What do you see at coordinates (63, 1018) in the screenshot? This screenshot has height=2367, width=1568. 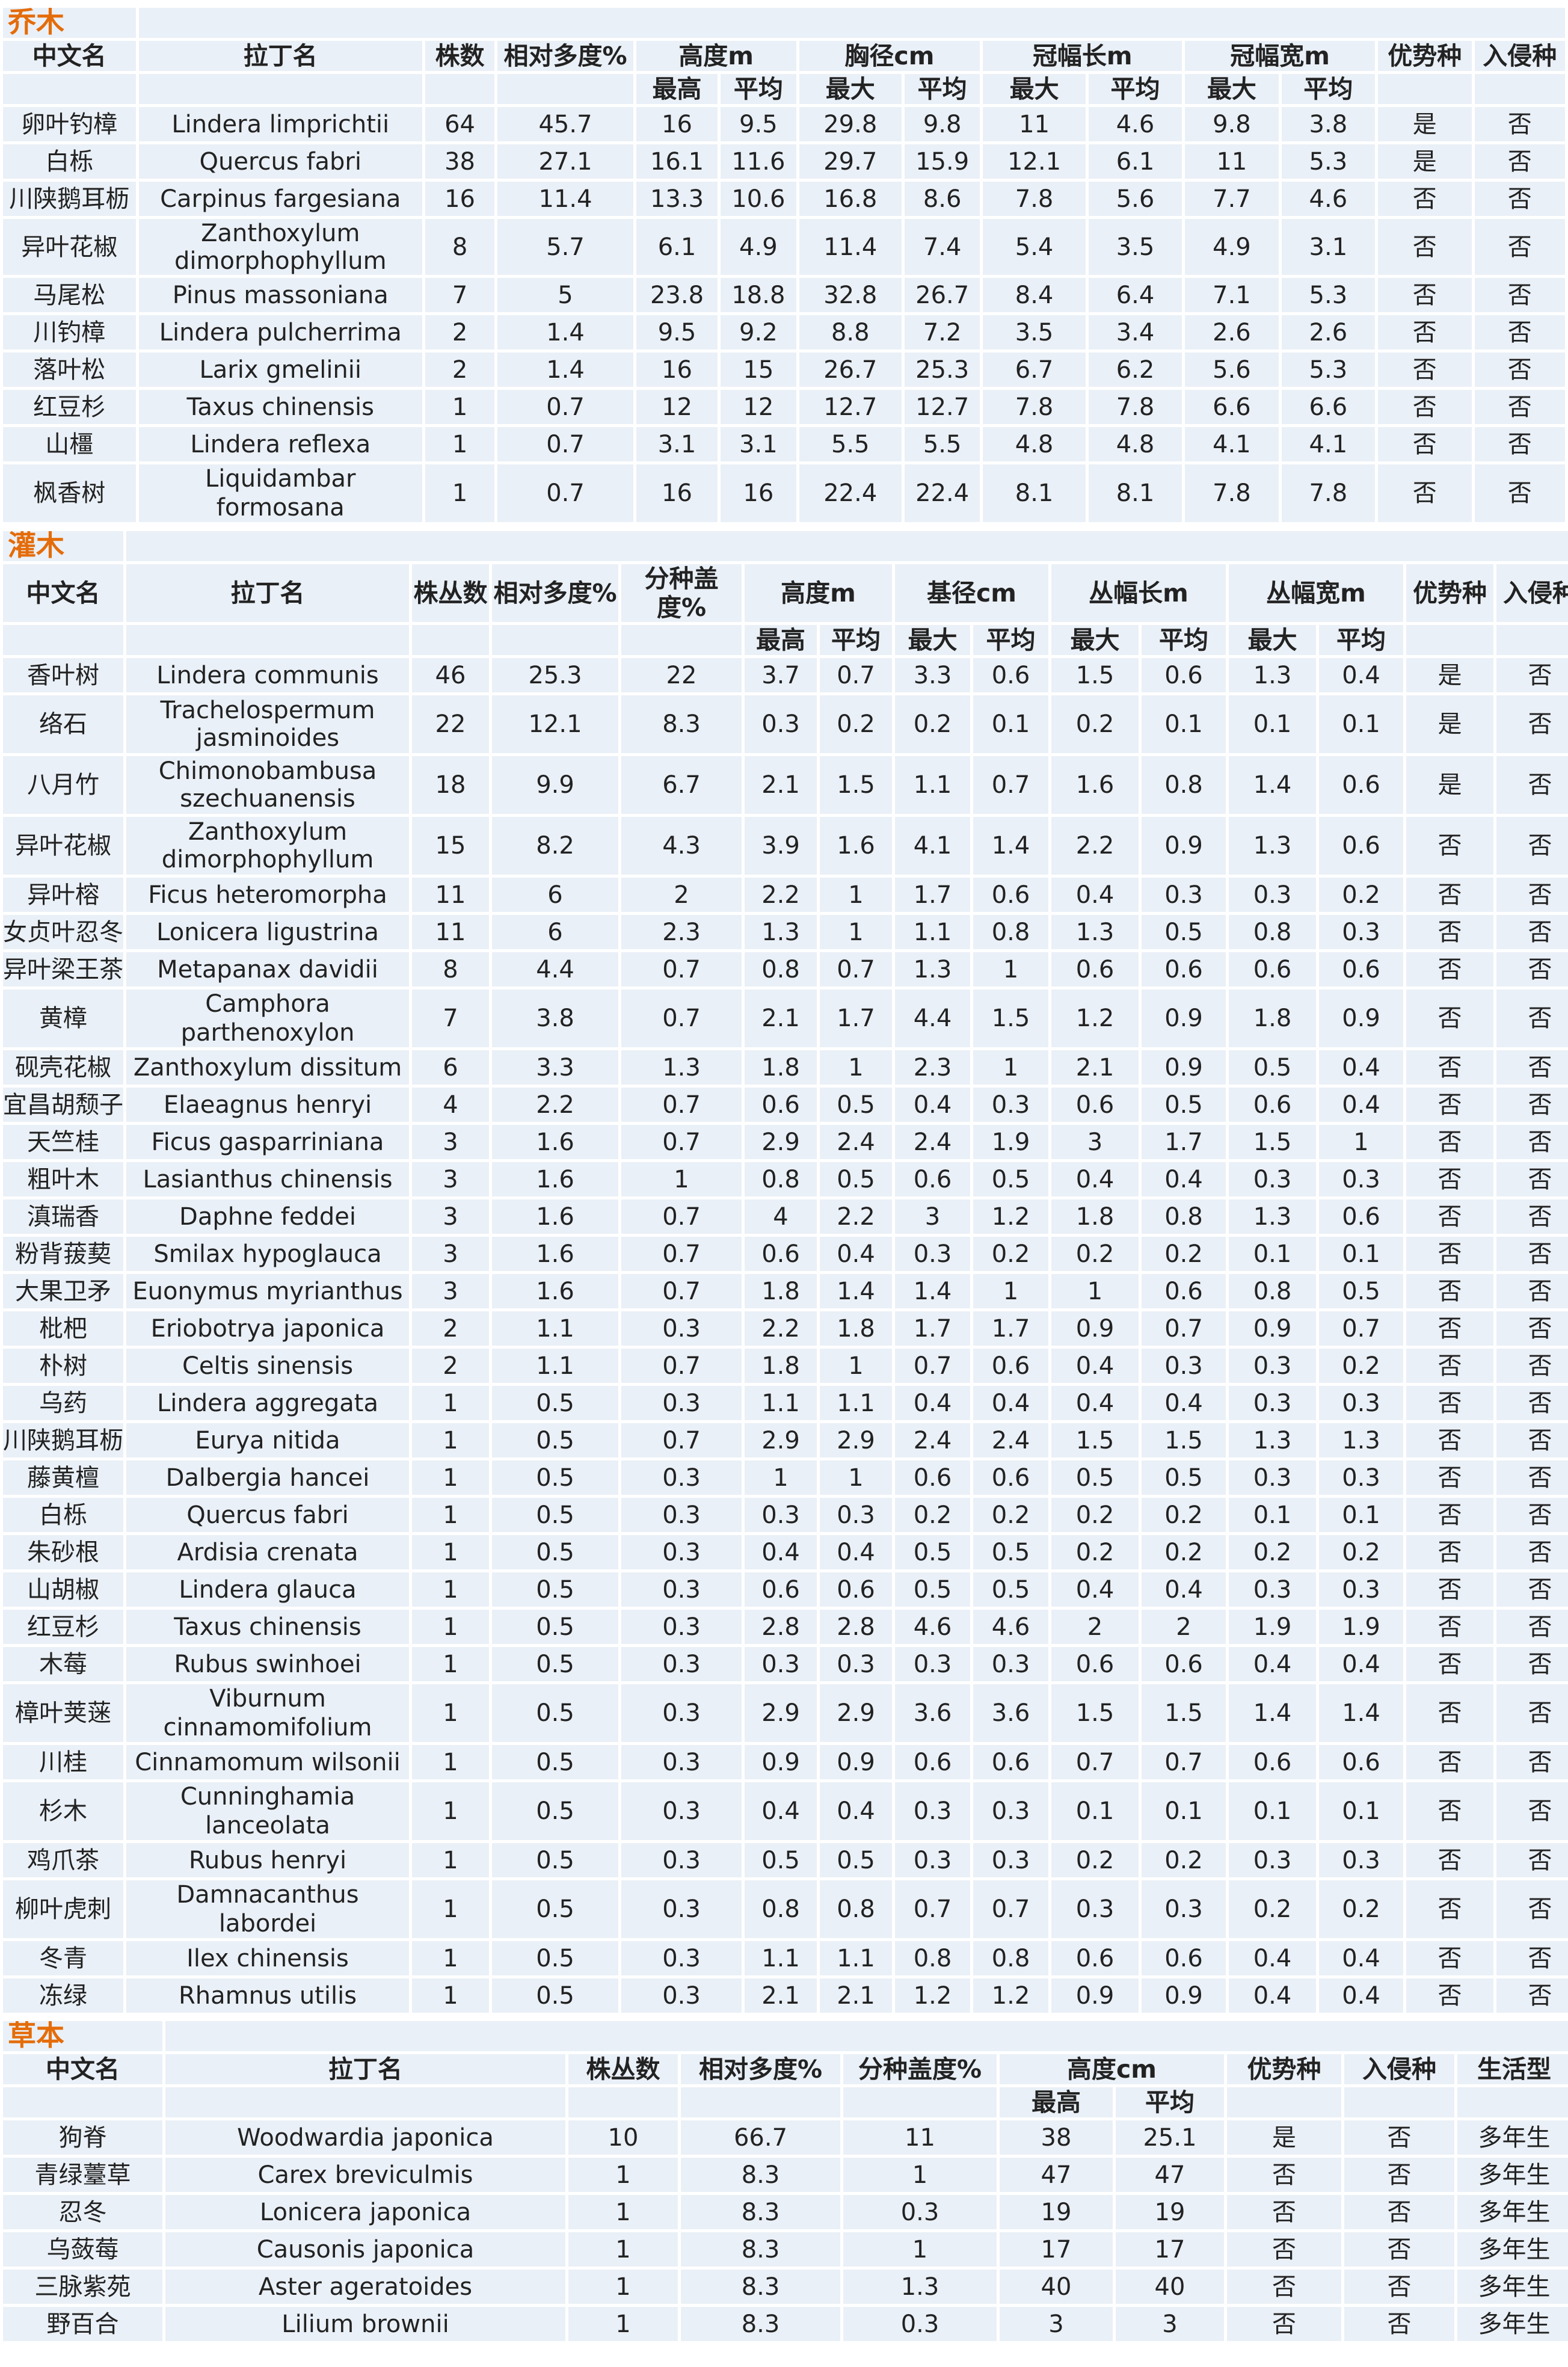 I see `shrubs-cell: 黄樟` at bounding box center [63, 1018].